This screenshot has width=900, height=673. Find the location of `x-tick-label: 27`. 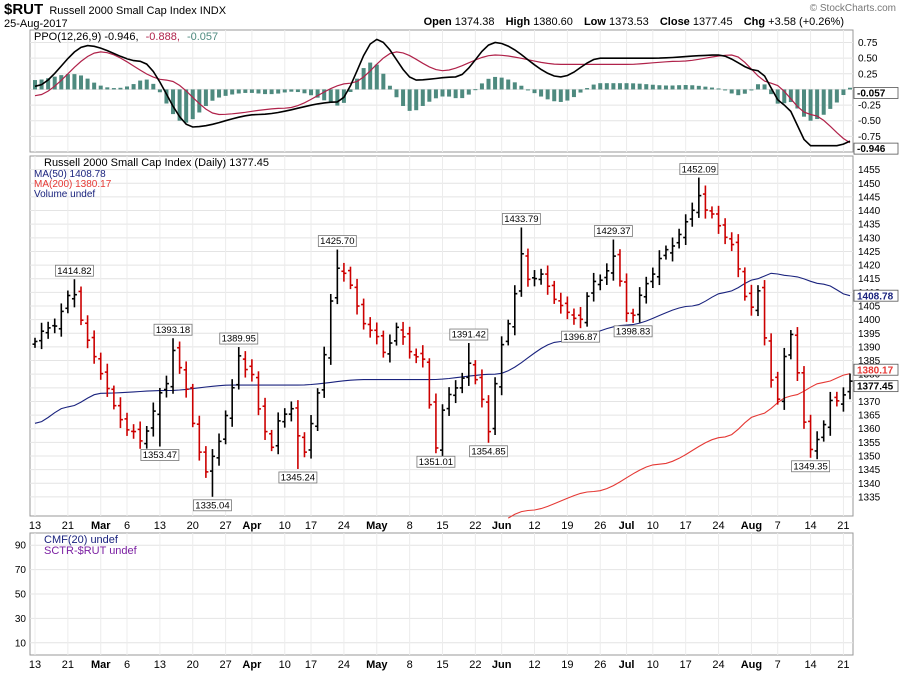

x-tick-label: 27 is located at coordinates (225, 665).